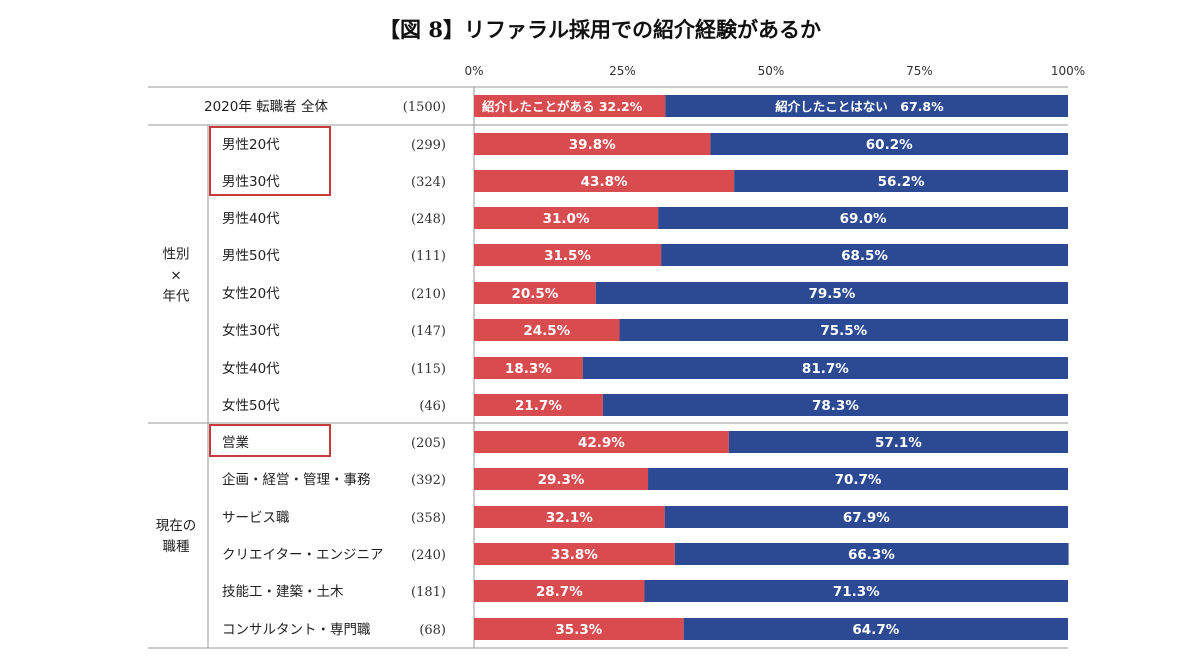 The width and height of the screenshot is (1200, 671). Describe the element at coordinates (919, 71) in the screenshot. I see `x-tick-label: 75%` at that location.